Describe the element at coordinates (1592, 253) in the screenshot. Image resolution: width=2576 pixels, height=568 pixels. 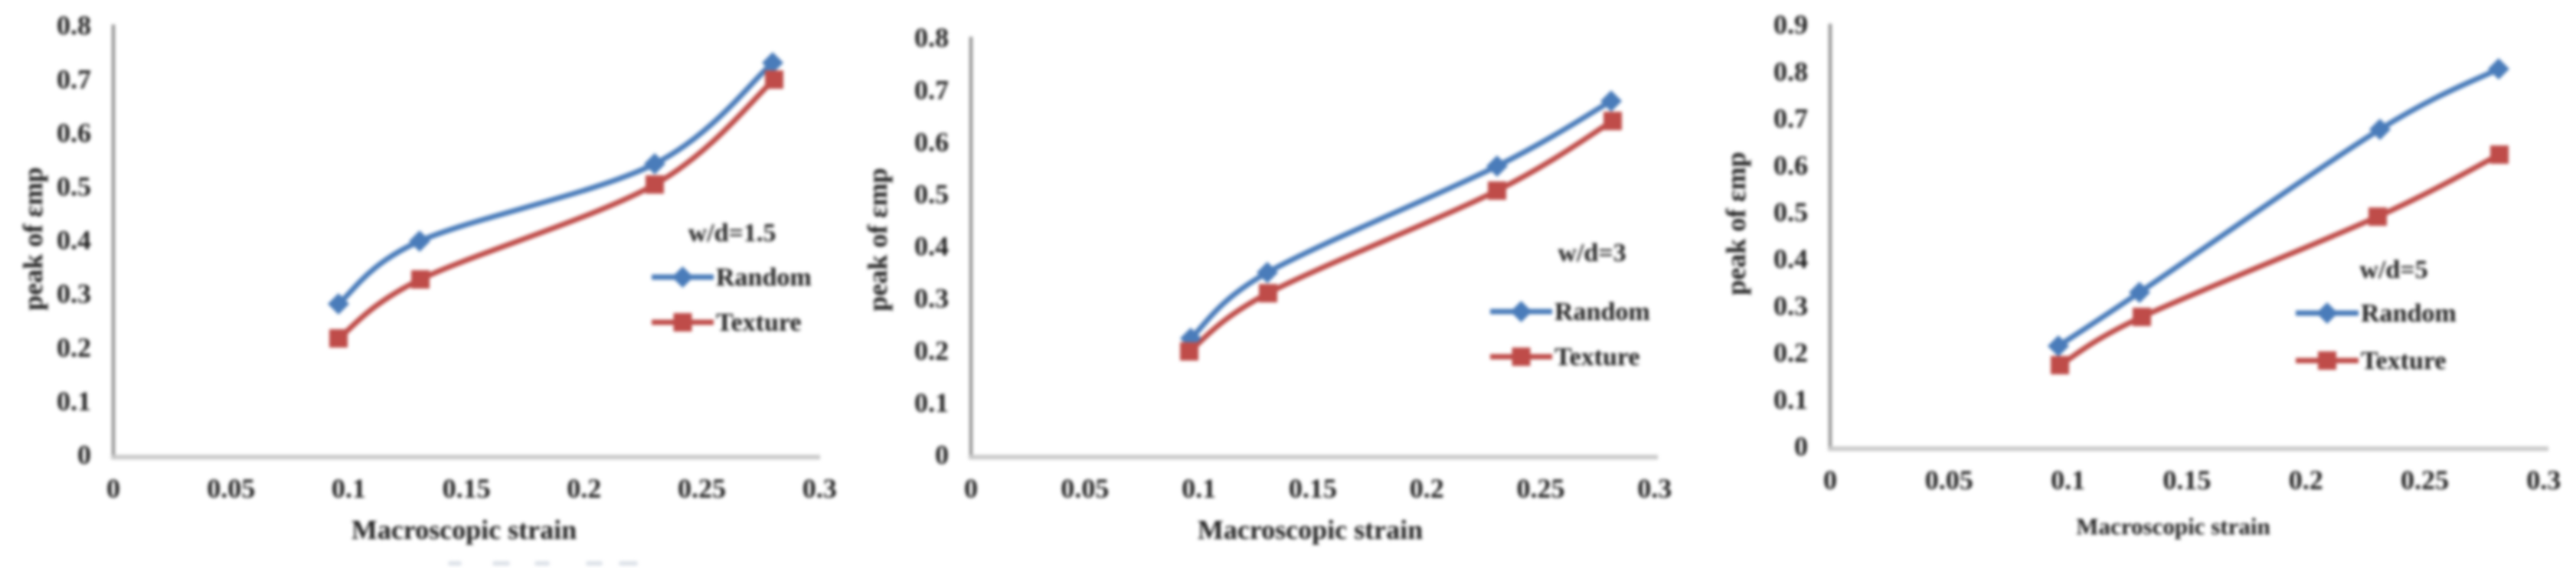
I see `svg-text: w/d=3` at that location.